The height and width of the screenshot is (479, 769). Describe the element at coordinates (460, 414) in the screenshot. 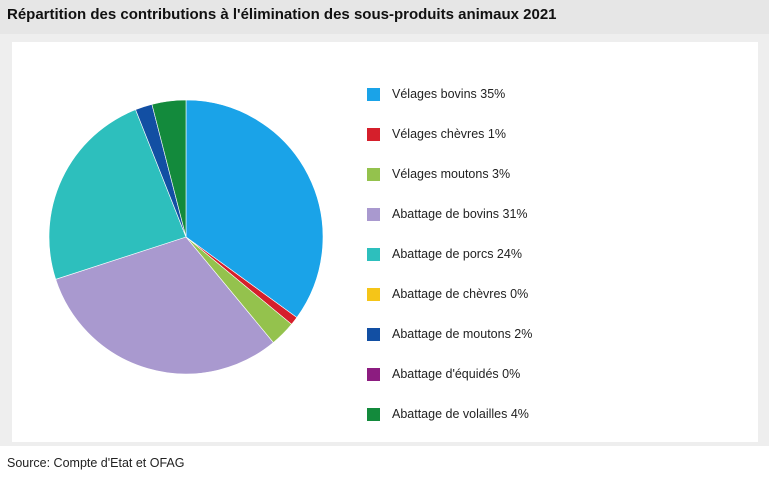

I see `legend-label: Abattage de volailles 4%` at that location.